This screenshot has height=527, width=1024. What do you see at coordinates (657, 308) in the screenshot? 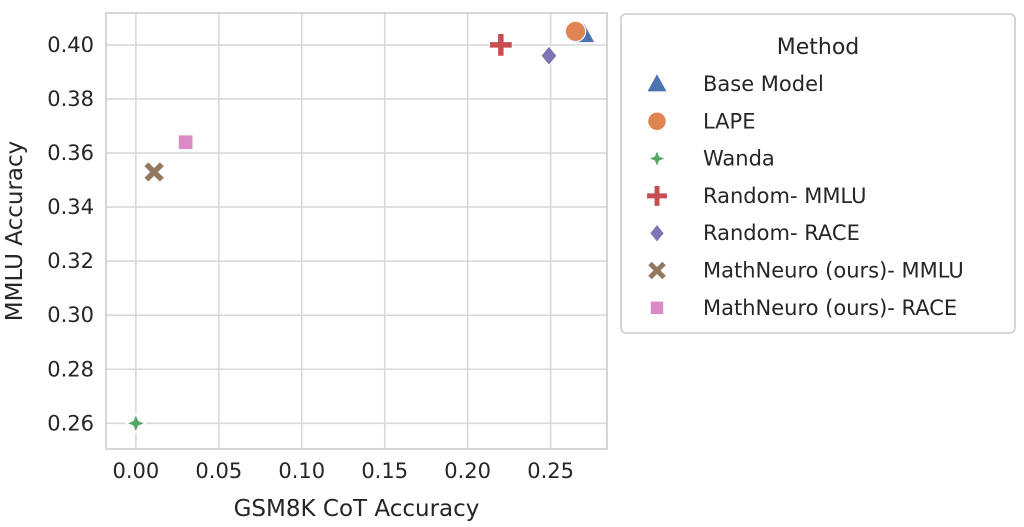
I see `legend-marker-square` at bounding box center [657, 308].